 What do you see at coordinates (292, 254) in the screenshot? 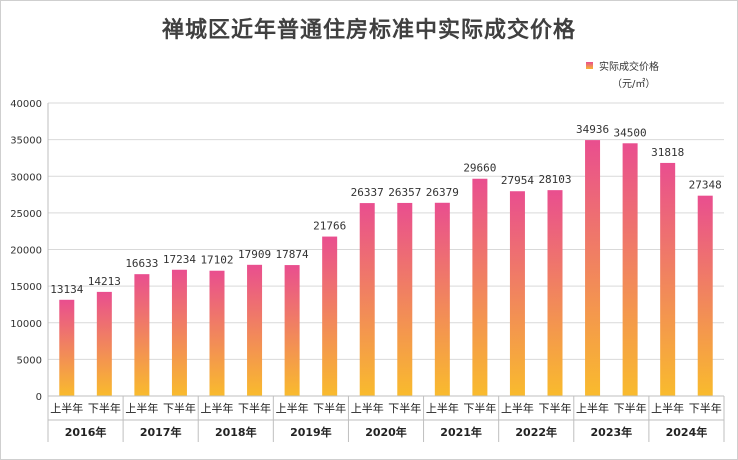
I see `data-label: 17874` at bounding box center [292, 254].